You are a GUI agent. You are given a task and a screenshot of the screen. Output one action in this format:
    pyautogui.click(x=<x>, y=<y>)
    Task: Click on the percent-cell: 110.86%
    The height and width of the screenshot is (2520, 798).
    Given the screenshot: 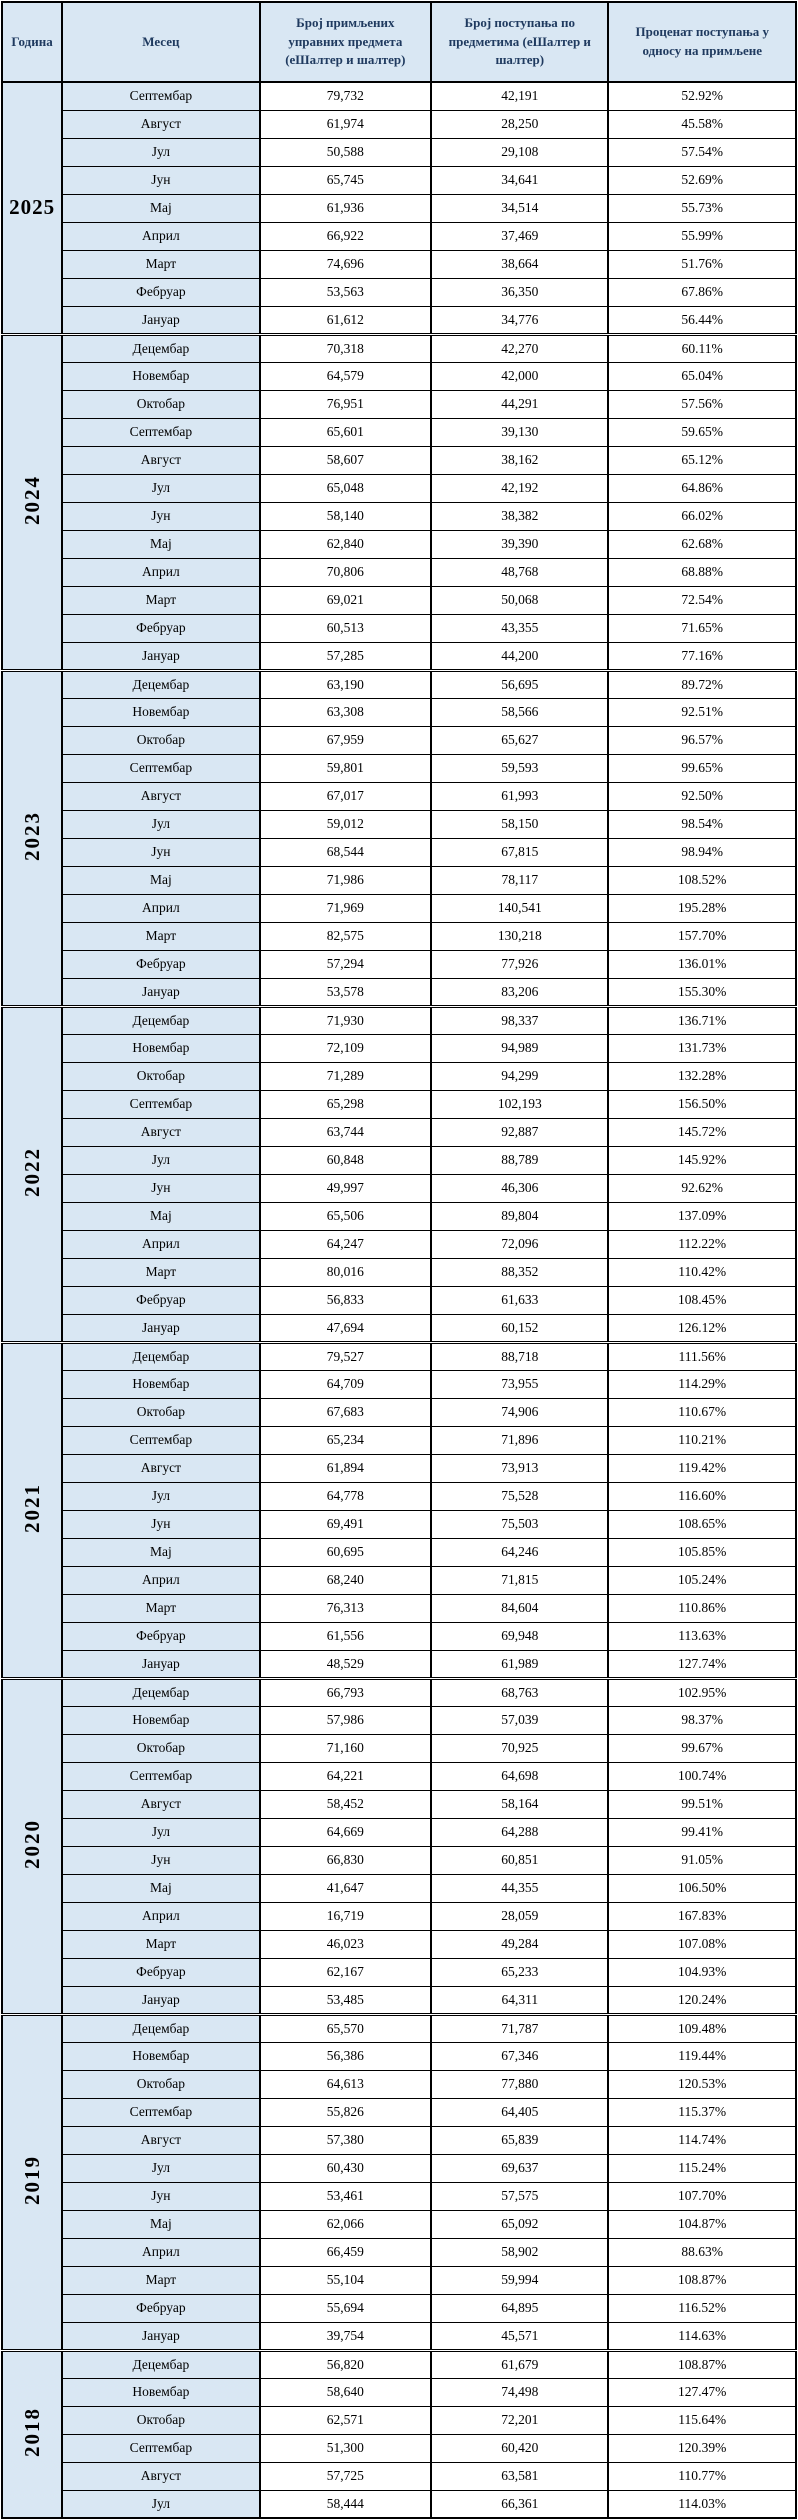 What is the action you would take?
    pyautogui.click(x=701, y=1607)
    